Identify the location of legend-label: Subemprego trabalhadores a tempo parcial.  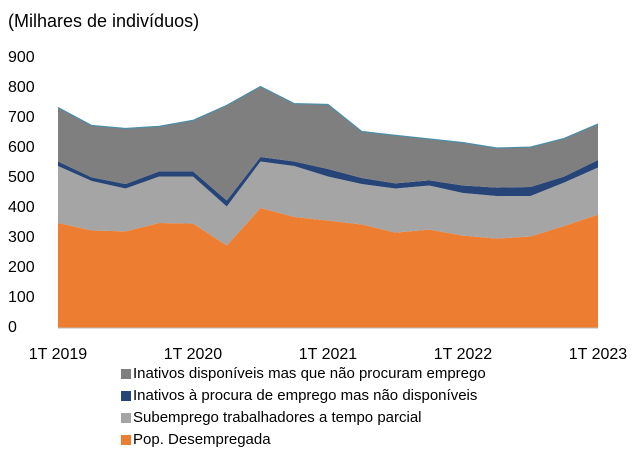
(277, 417).